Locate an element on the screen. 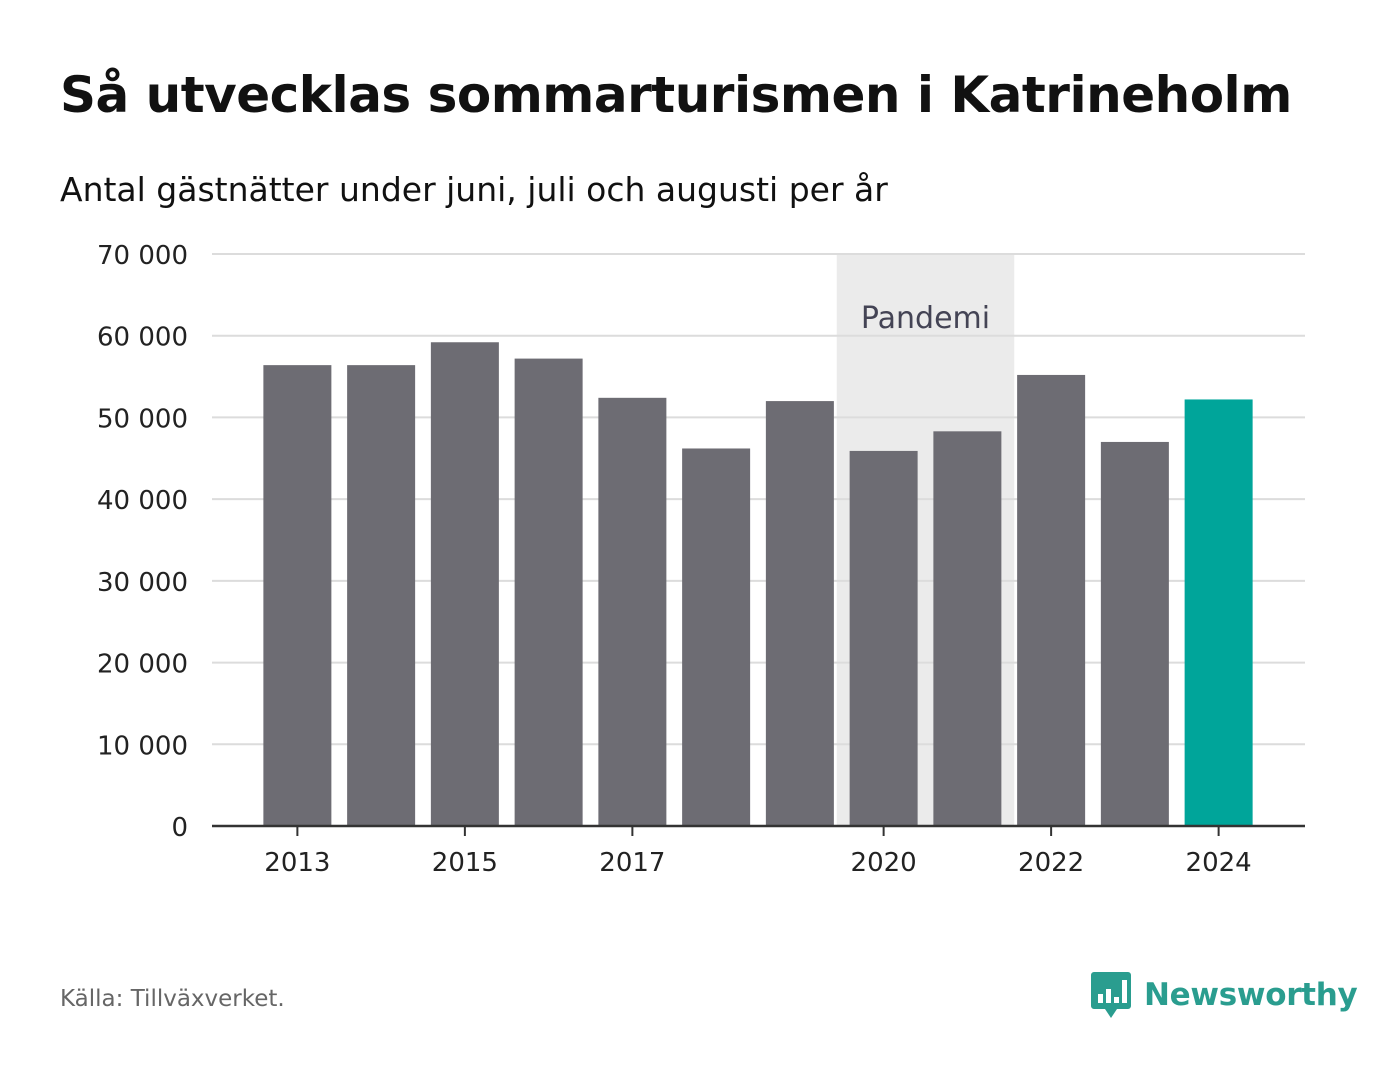 The image size is (1400, 1080). y-tick-label: 70 000 is located at coordinates (142, 256).